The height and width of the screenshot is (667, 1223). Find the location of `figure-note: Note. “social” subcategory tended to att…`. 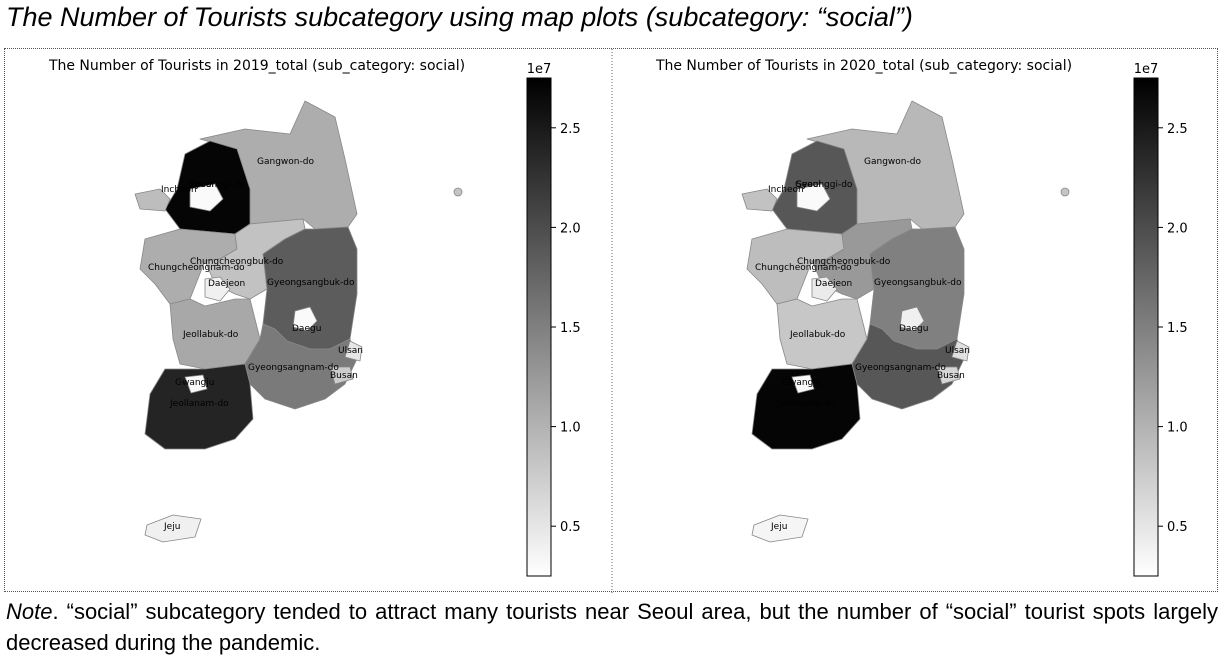

figure-note: Note. “social” subcategory tended to att… is located at coordinates (612, 627).